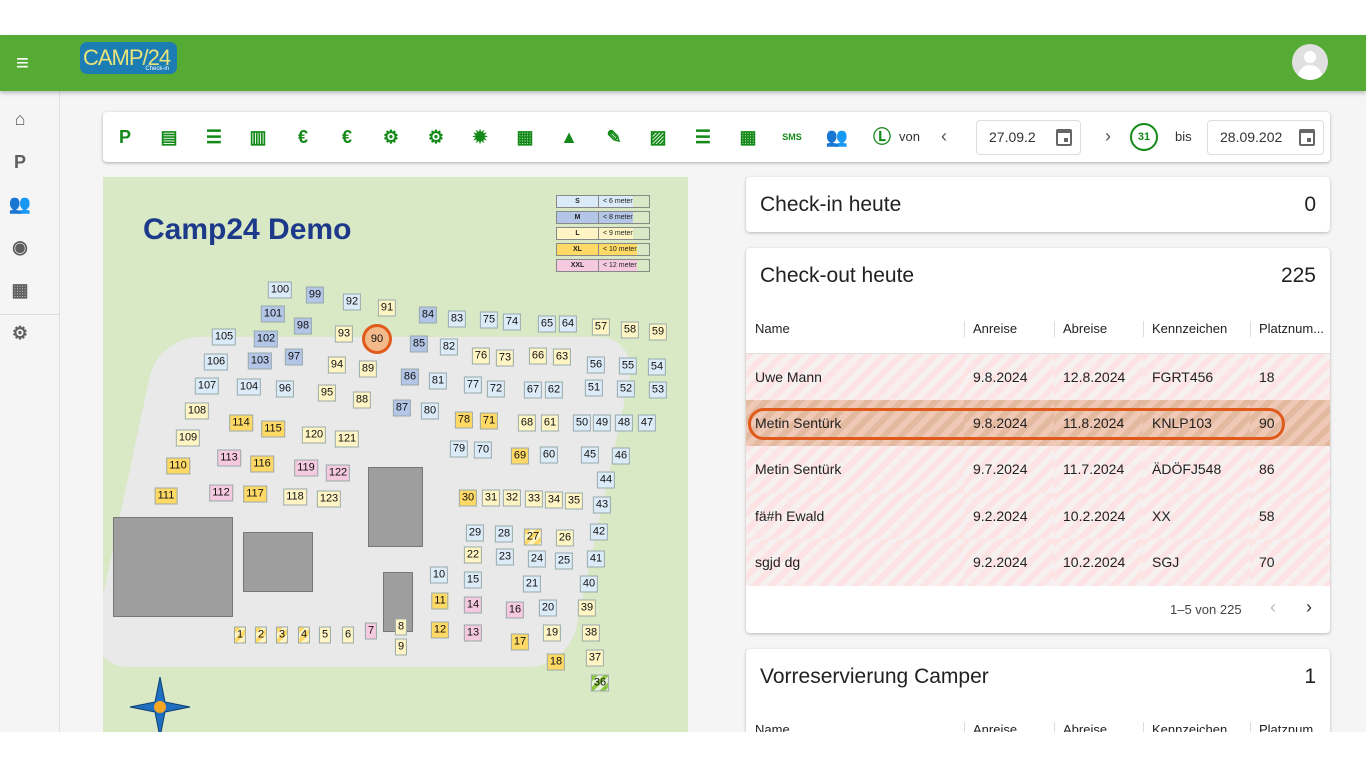  Describe the element at coordinates (387, 308) in the screenshot. I see `map-plot-91: 91` at that location.